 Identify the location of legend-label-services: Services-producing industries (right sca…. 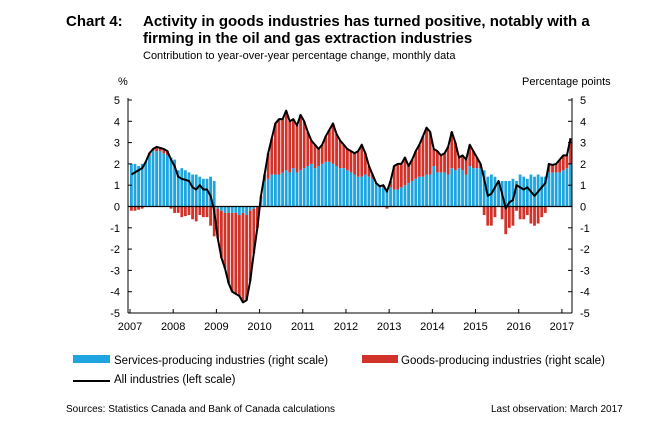
(221, 361).